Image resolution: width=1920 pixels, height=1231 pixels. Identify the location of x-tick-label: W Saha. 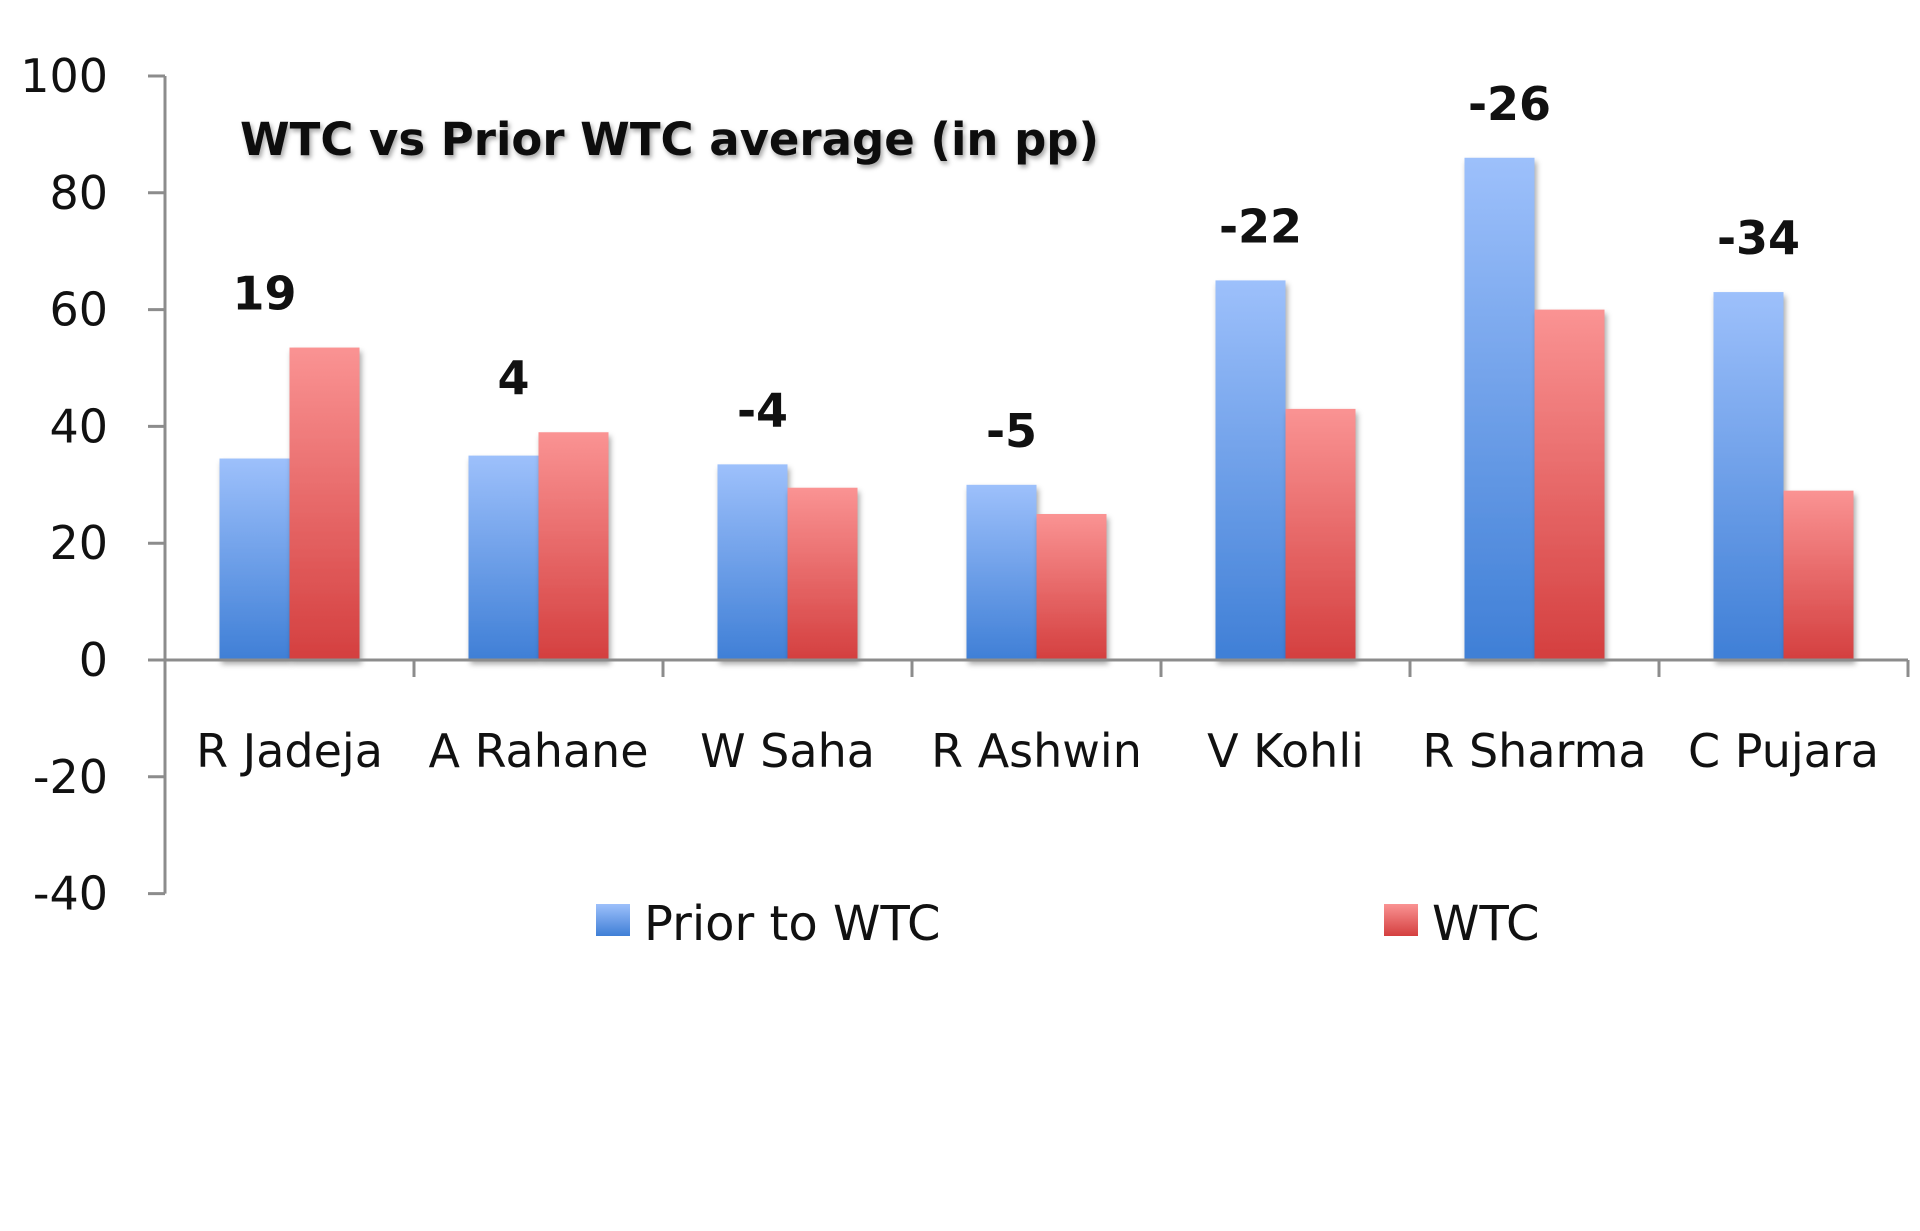
(787, 751).